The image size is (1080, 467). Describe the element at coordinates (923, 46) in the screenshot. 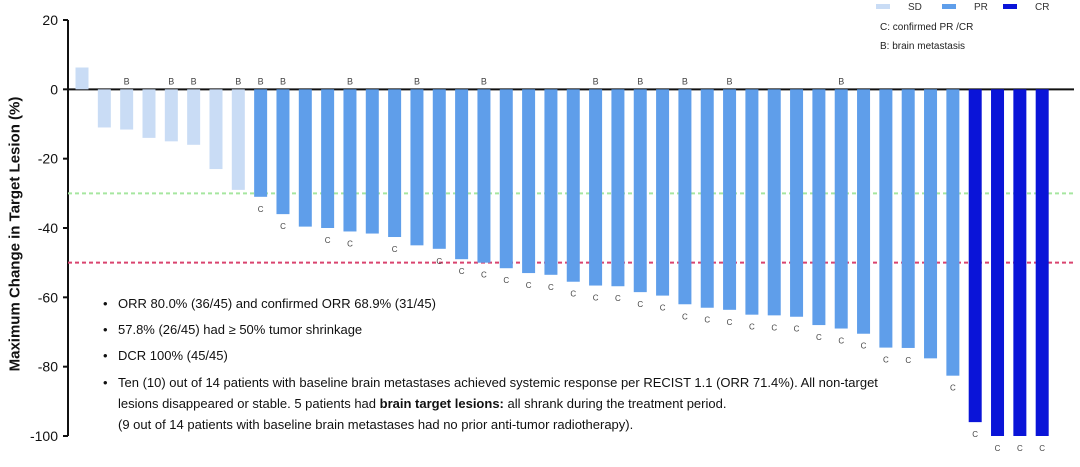

I see `legend-note-brain: B: brain metastasis` at that location.